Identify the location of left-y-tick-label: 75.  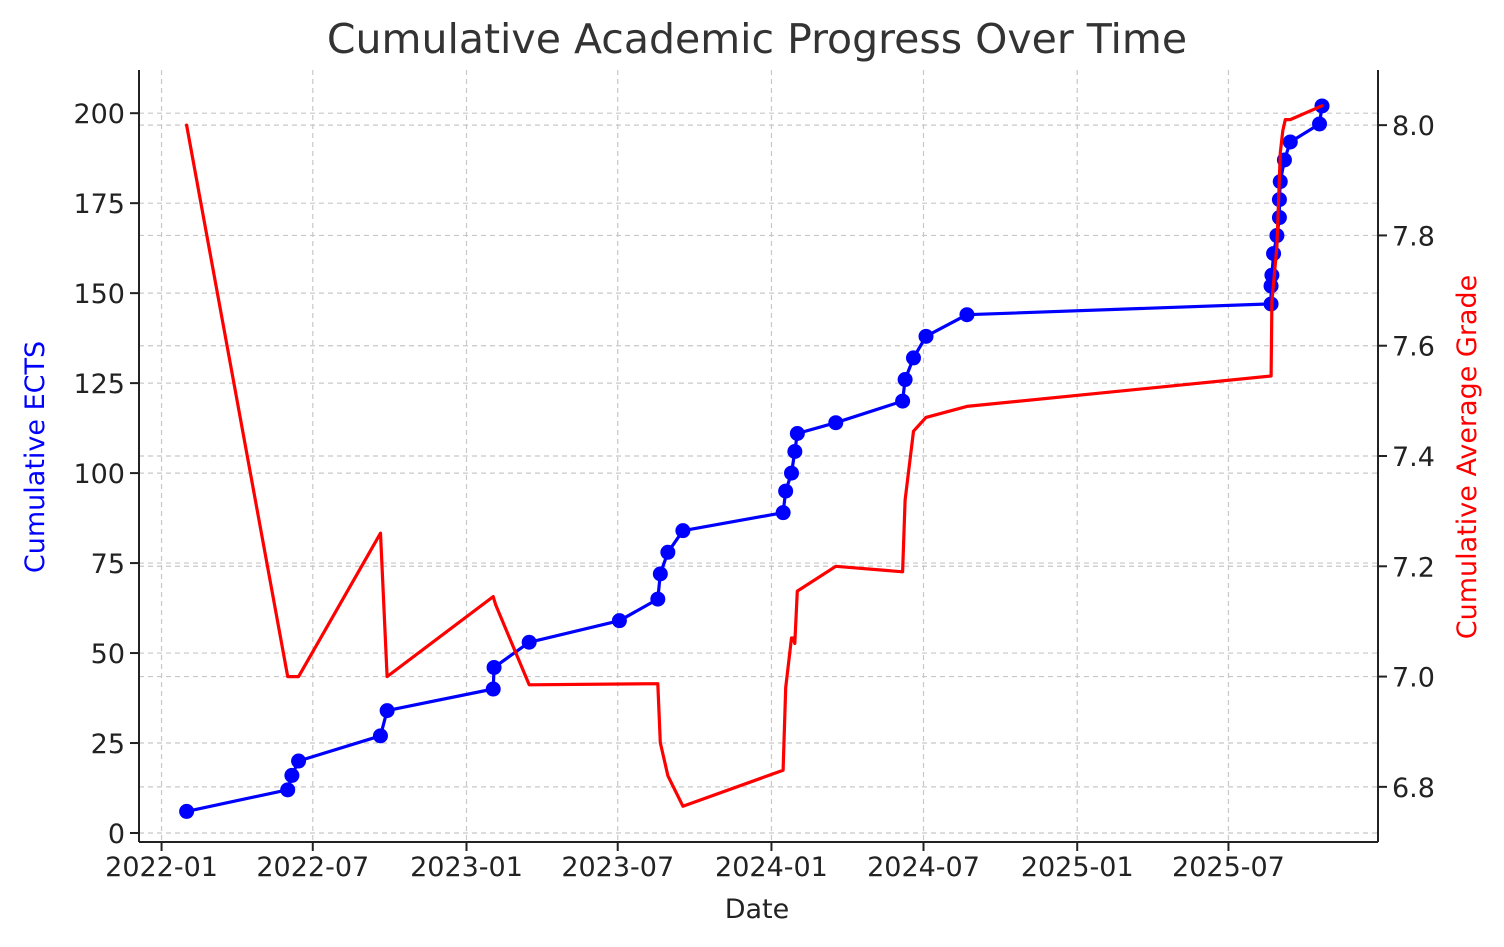
(108, 564).